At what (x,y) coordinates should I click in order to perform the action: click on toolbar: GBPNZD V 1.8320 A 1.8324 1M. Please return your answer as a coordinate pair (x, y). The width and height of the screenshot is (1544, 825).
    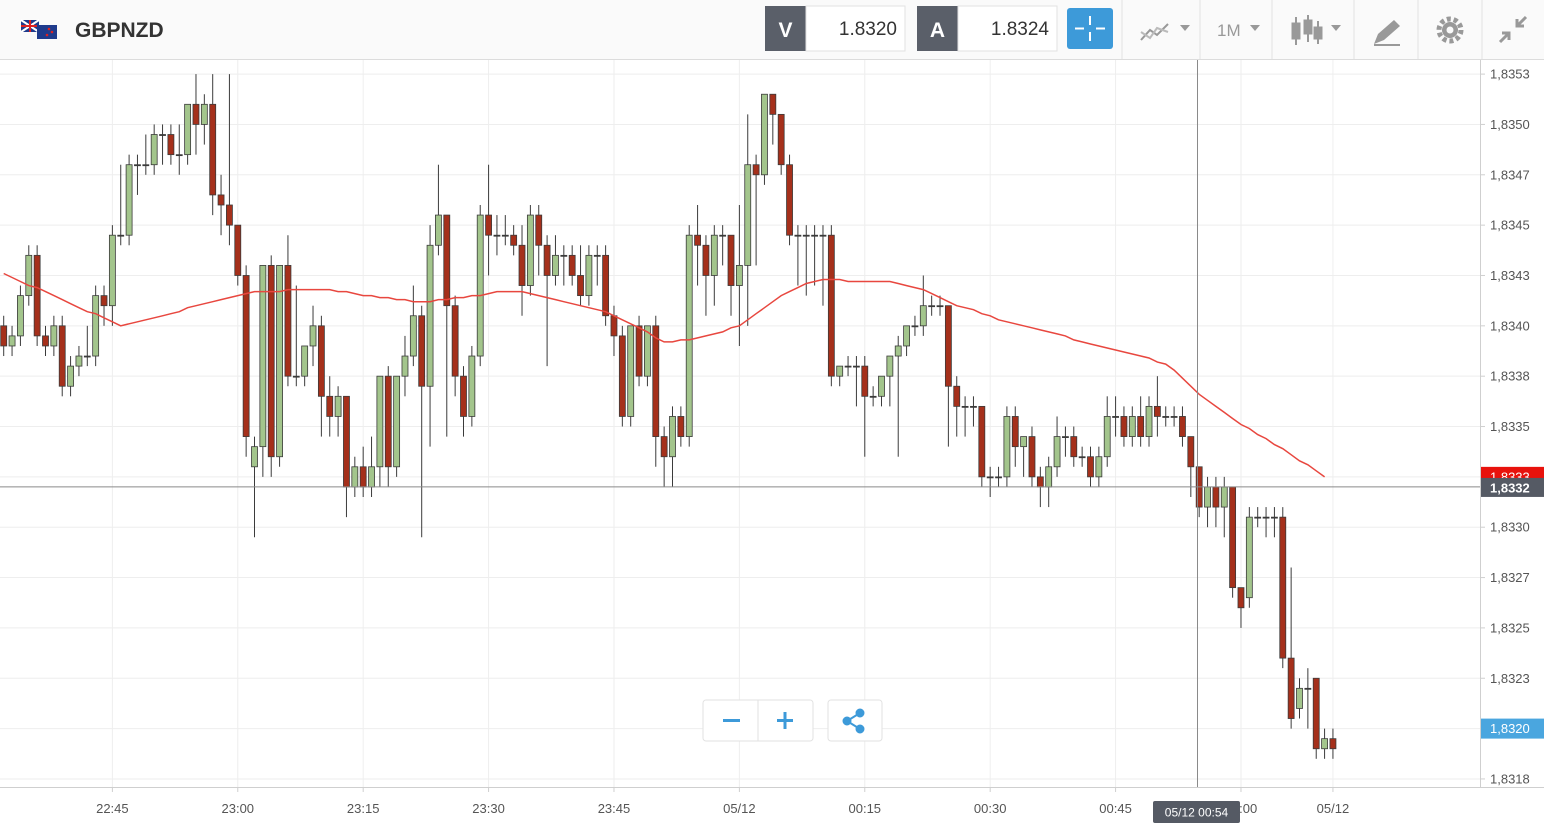
    Looking at the image, I should click on (772, 30).